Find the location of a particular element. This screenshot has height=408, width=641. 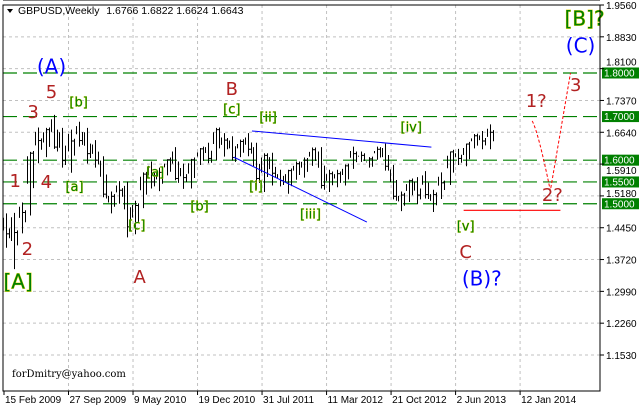

y-tick-label: 1.2990 is located at coordinates (621, 292).